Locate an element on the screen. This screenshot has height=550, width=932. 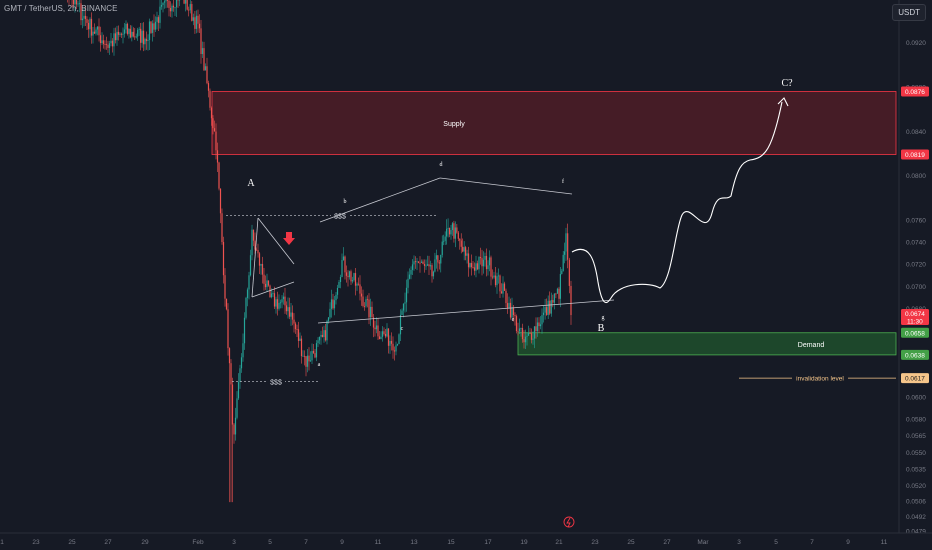
time-tick-label: 3 is located at coordinates (234, 542).